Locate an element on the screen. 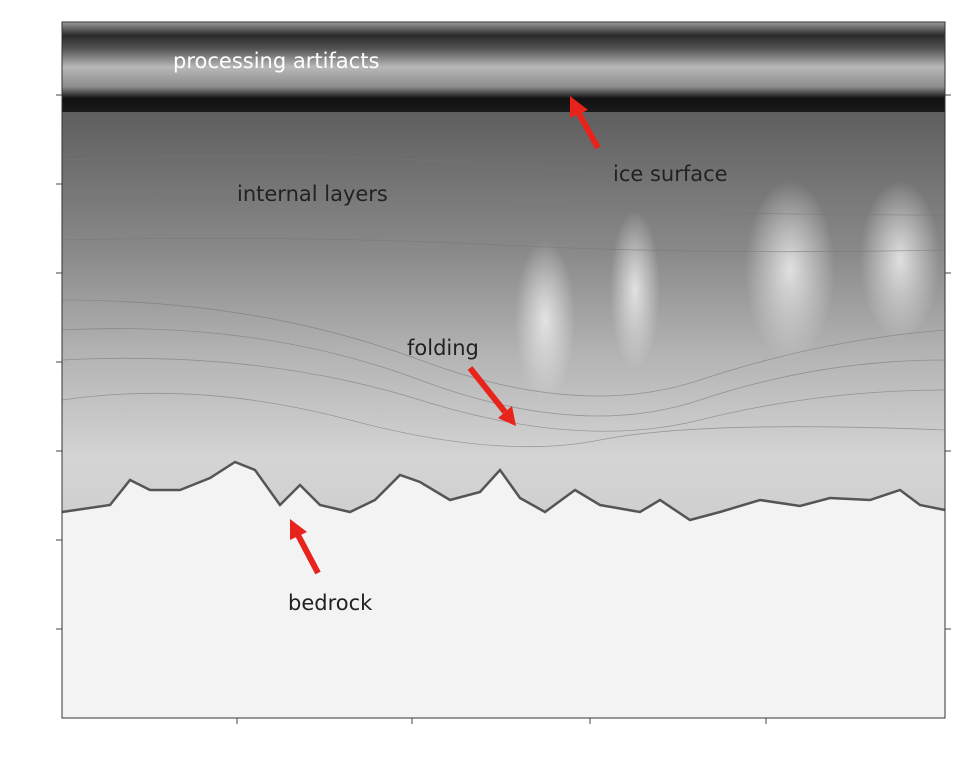 The height and width of the screenshot is (766, 975). surface-band is located at coordinates (503, 67).